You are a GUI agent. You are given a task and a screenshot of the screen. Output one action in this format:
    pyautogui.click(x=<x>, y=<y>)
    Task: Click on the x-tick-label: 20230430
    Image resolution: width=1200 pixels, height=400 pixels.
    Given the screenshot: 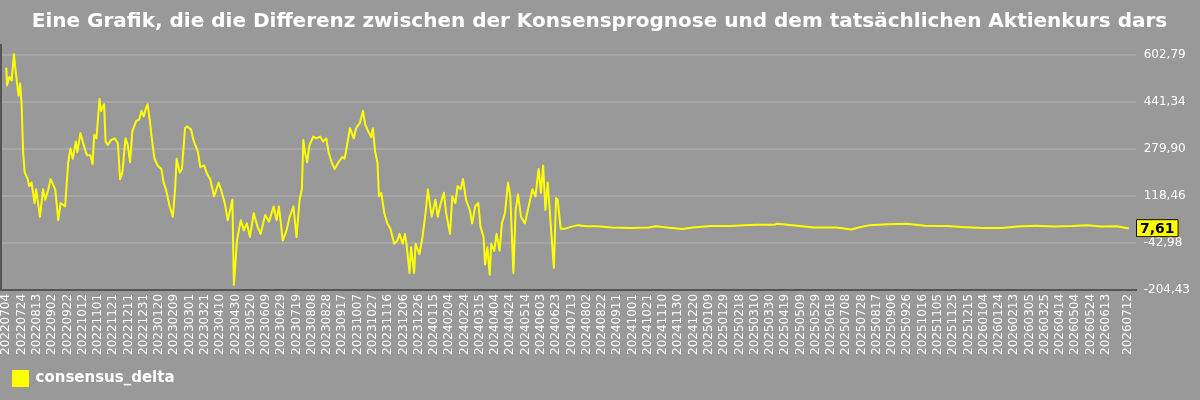 What is the action you would take?
    pyautogui.click(x=234, y=324)
    